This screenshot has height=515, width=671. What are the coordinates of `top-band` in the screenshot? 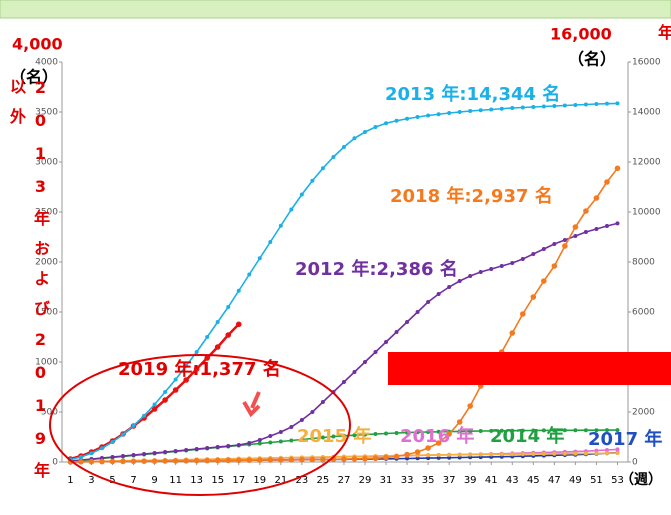 It's located at (335, 9).